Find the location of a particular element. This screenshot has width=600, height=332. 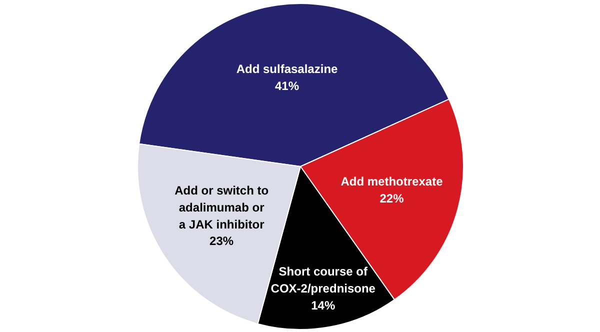

slice-label: Add methotrexate is located at coordinates (392, 181).